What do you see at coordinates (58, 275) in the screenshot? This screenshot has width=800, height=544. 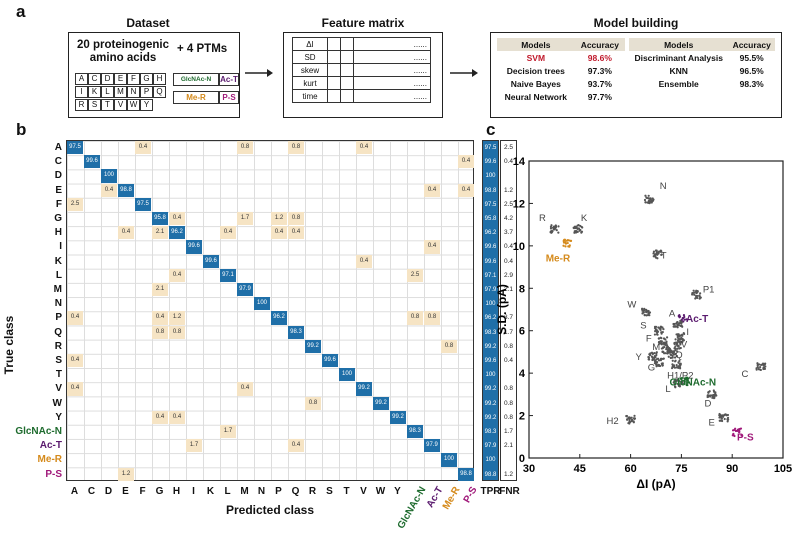 I see `cm-row-label: L` at bounding box center [58, 275].